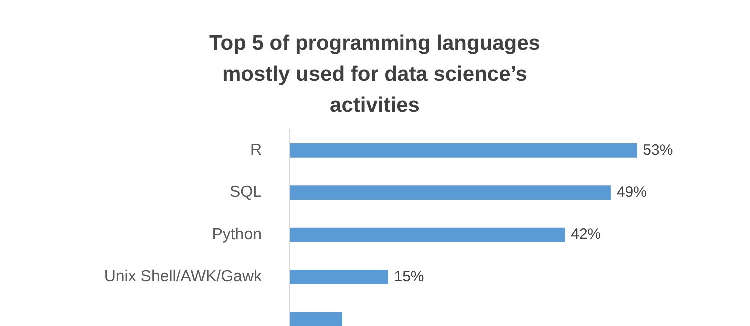  What do you see at coordinates (658, 150) in the screenshot?
I see `data-label: 53%` at bounding box center [658, 150].